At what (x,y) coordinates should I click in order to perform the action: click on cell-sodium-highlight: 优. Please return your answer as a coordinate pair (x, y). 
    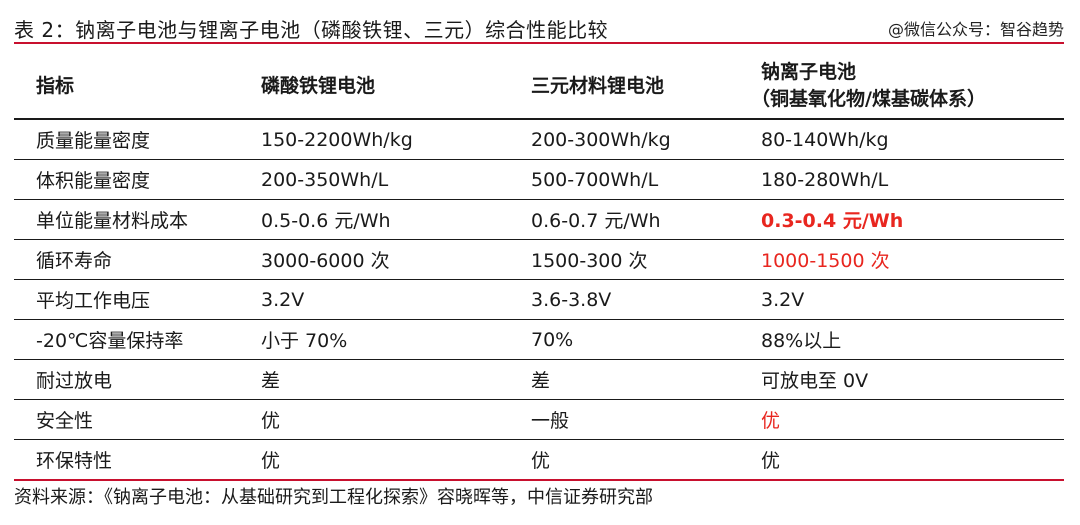
    Looking at the image, I should click on (901, 419).